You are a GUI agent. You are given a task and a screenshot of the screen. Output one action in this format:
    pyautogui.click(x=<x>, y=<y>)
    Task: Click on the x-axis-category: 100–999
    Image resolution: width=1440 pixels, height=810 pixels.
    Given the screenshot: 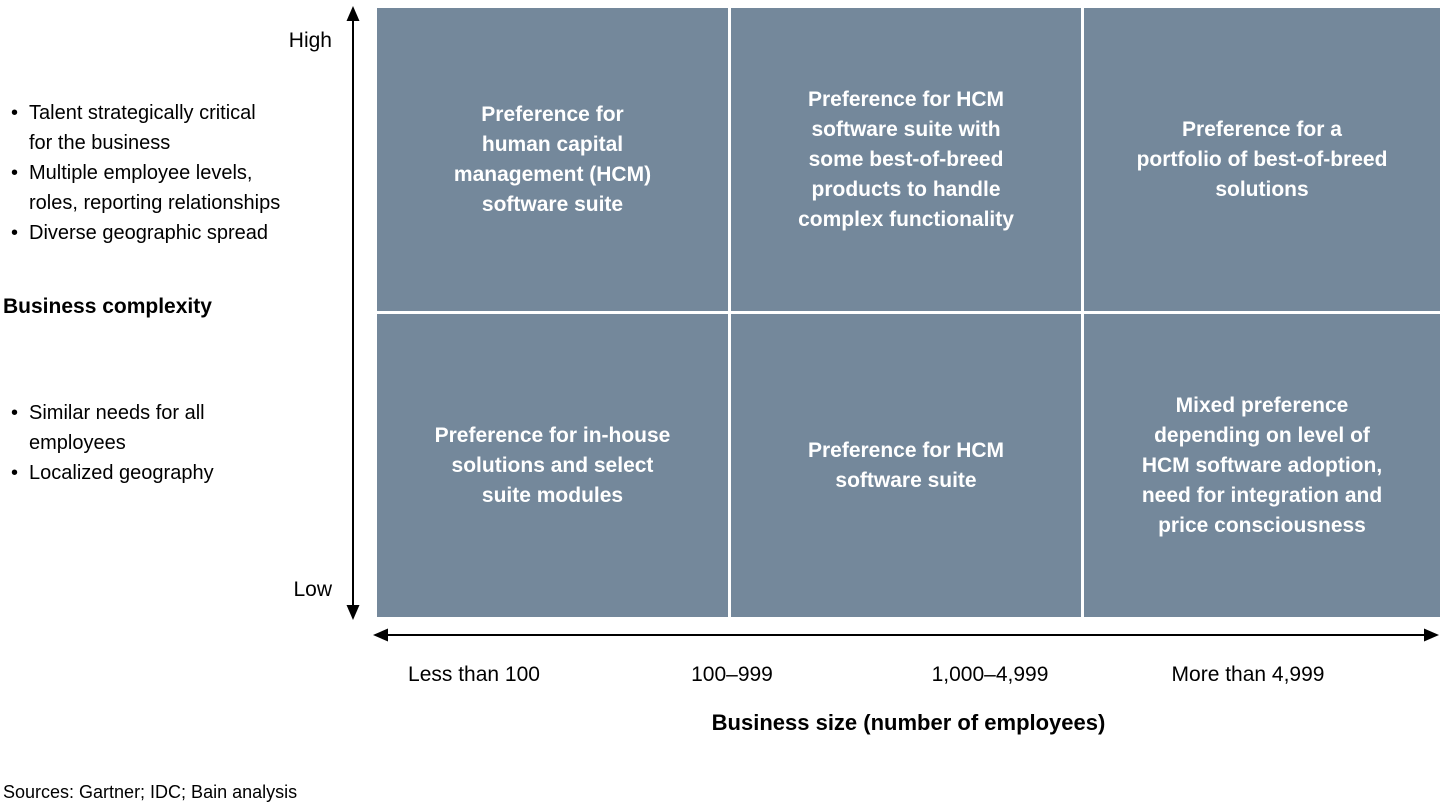 What is the action you would take?
    pyautogui.click(x=732, y=674)
    